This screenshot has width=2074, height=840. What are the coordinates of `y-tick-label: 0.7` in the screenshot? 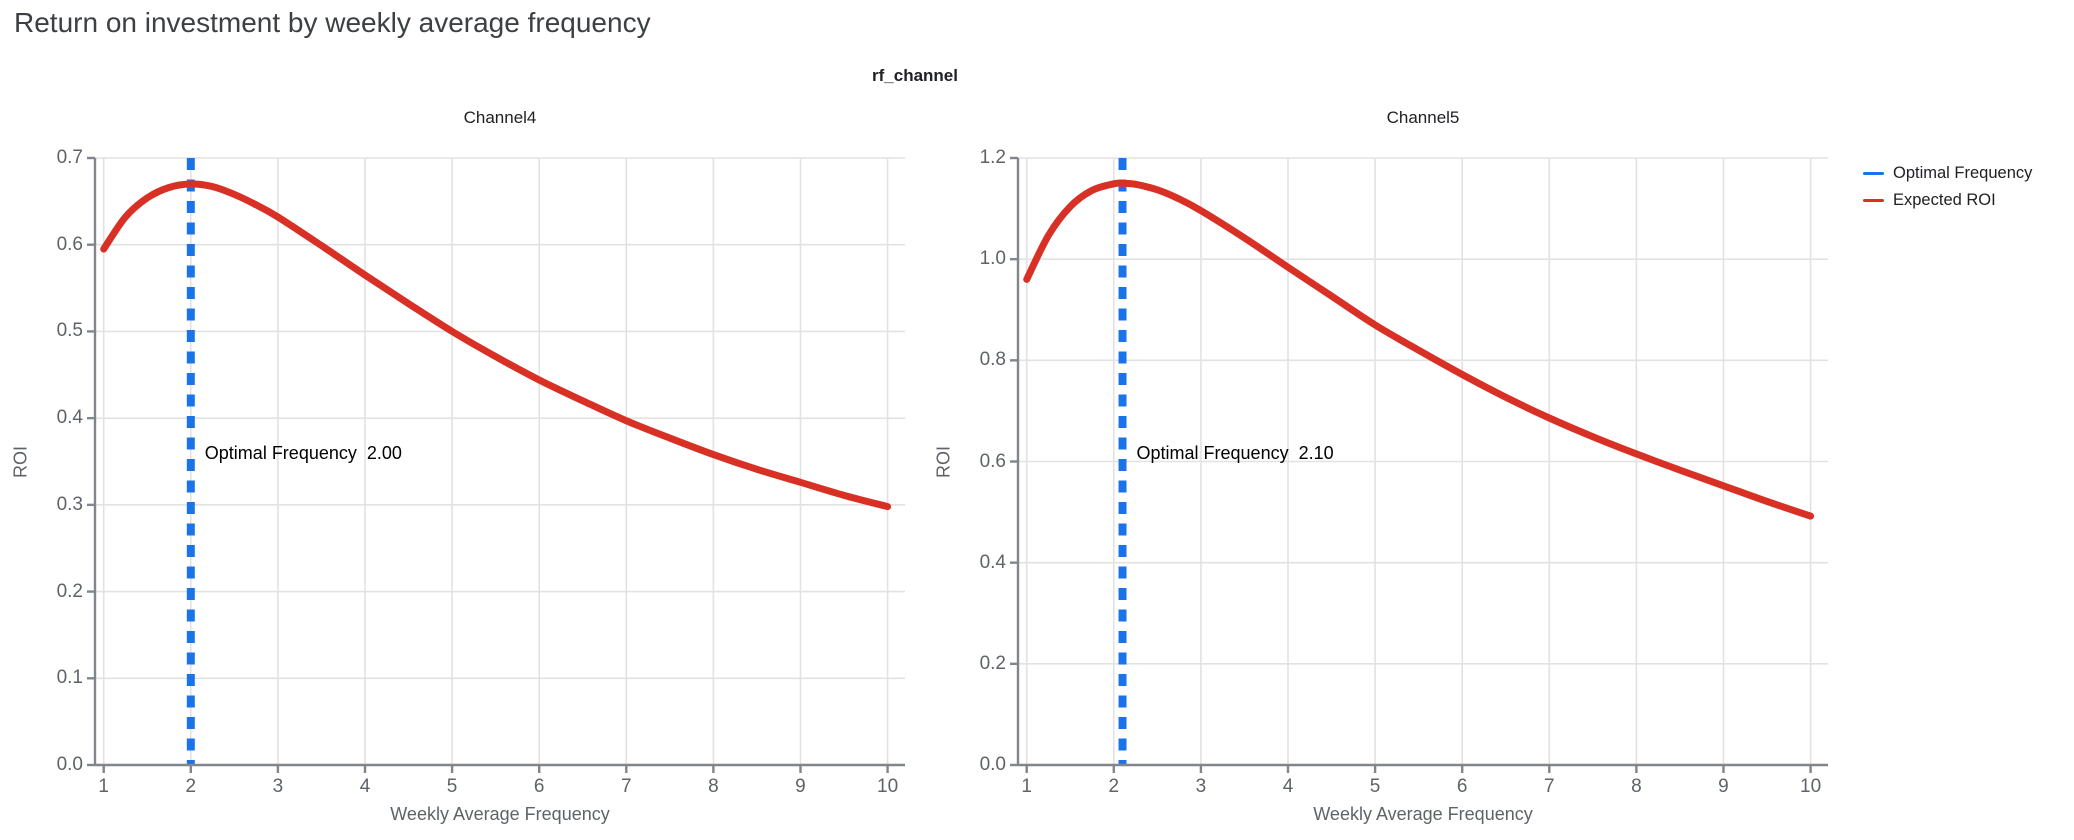 It's located at (69, 157).